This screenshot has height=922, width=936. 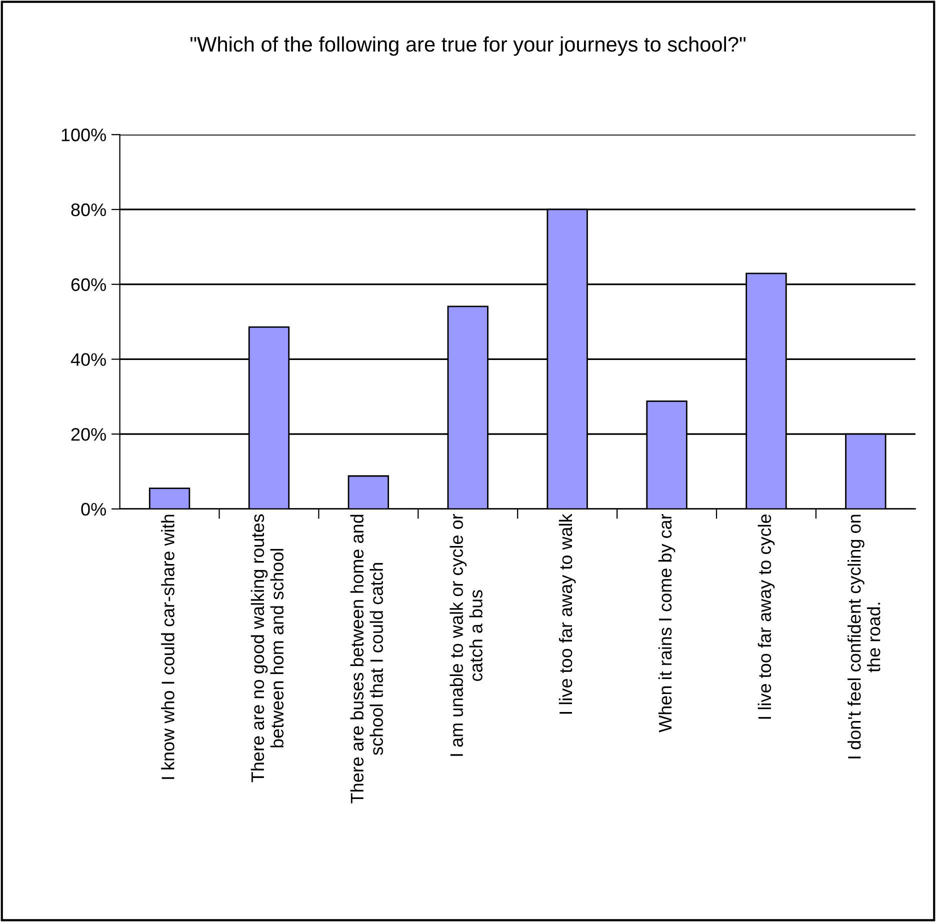 I want to click on x-tick-label: I am unable to walk or cycle or catch a bus, so click(x=466, y=635).